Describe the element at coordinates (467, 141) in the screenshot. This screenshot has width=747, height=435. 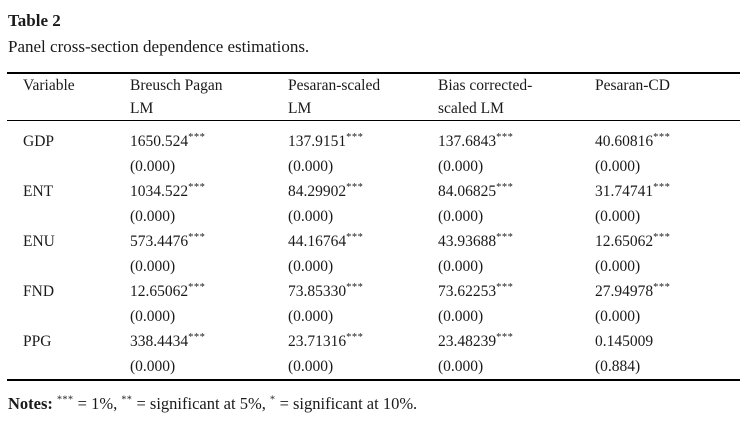
I see `statistic: 137.6843` at that location.